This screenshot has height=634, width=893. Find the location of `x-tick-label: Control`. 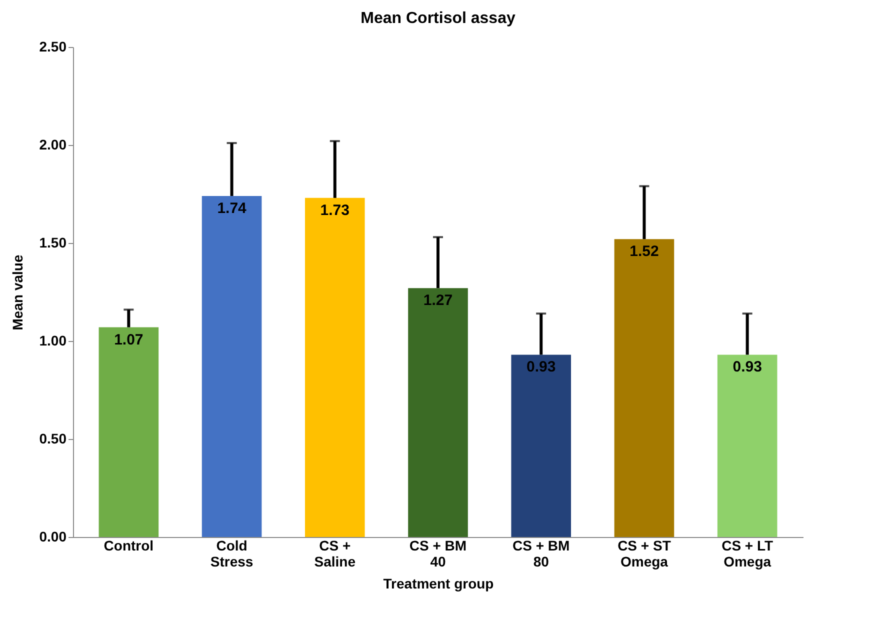

x-tick-label: Control is located at coordinates (129, 546).